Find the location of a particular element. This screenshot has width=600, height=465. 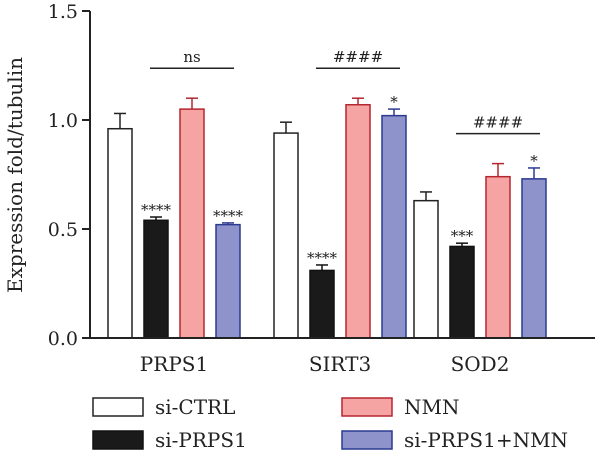

bar-sirt3-si-prps1-nmn is located at coordinates (394, 226).